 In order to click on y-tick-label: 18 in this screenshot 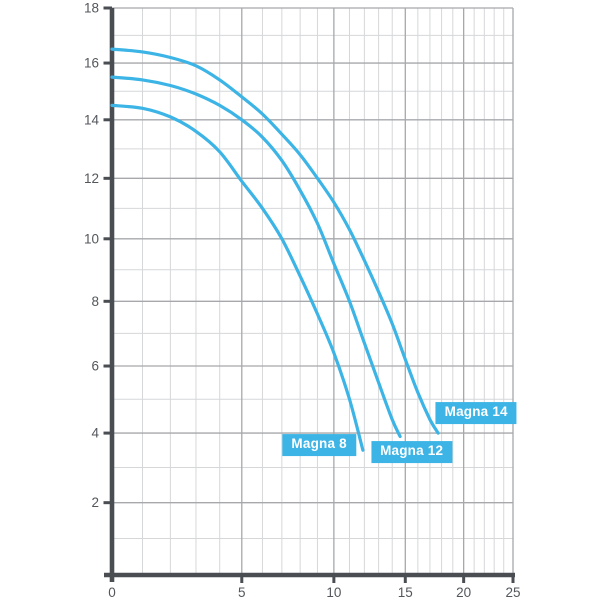, I will do `click(91, 8)`.